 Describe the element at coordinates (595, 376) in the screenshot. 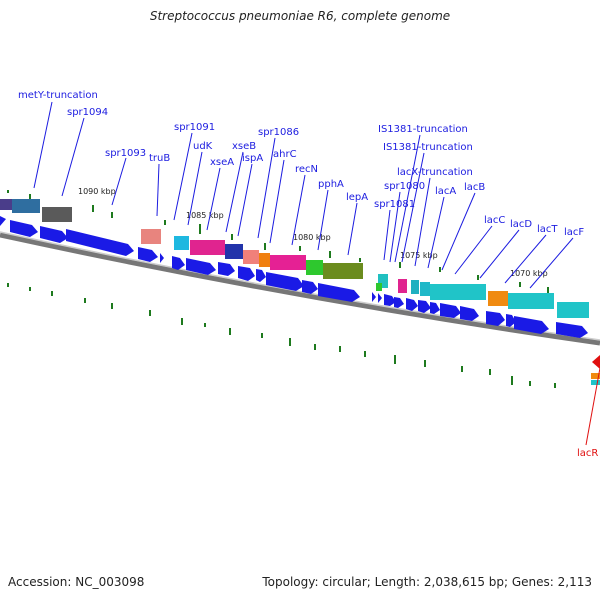

I see `gene-block-orange-edge` at that location.